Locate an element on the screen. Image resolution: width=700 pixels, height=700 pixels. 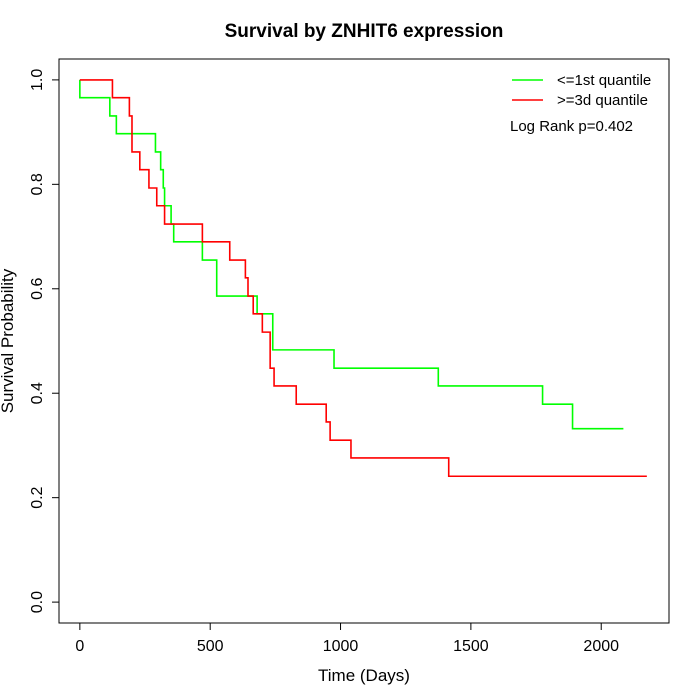
legend-label: <=1st quantile is located at coordinates (604, 80).